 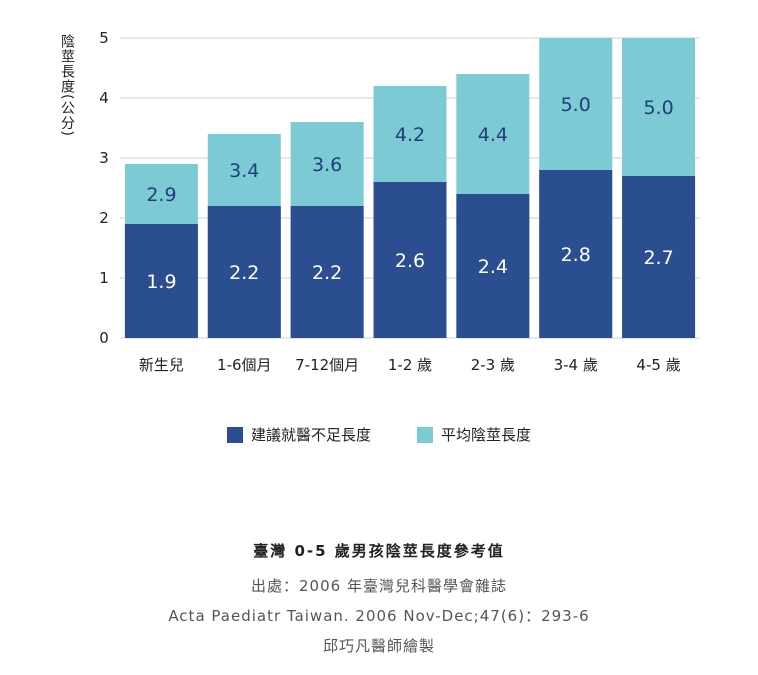 I want to click on y-tick-label: 2, so click(x=104, y=218).